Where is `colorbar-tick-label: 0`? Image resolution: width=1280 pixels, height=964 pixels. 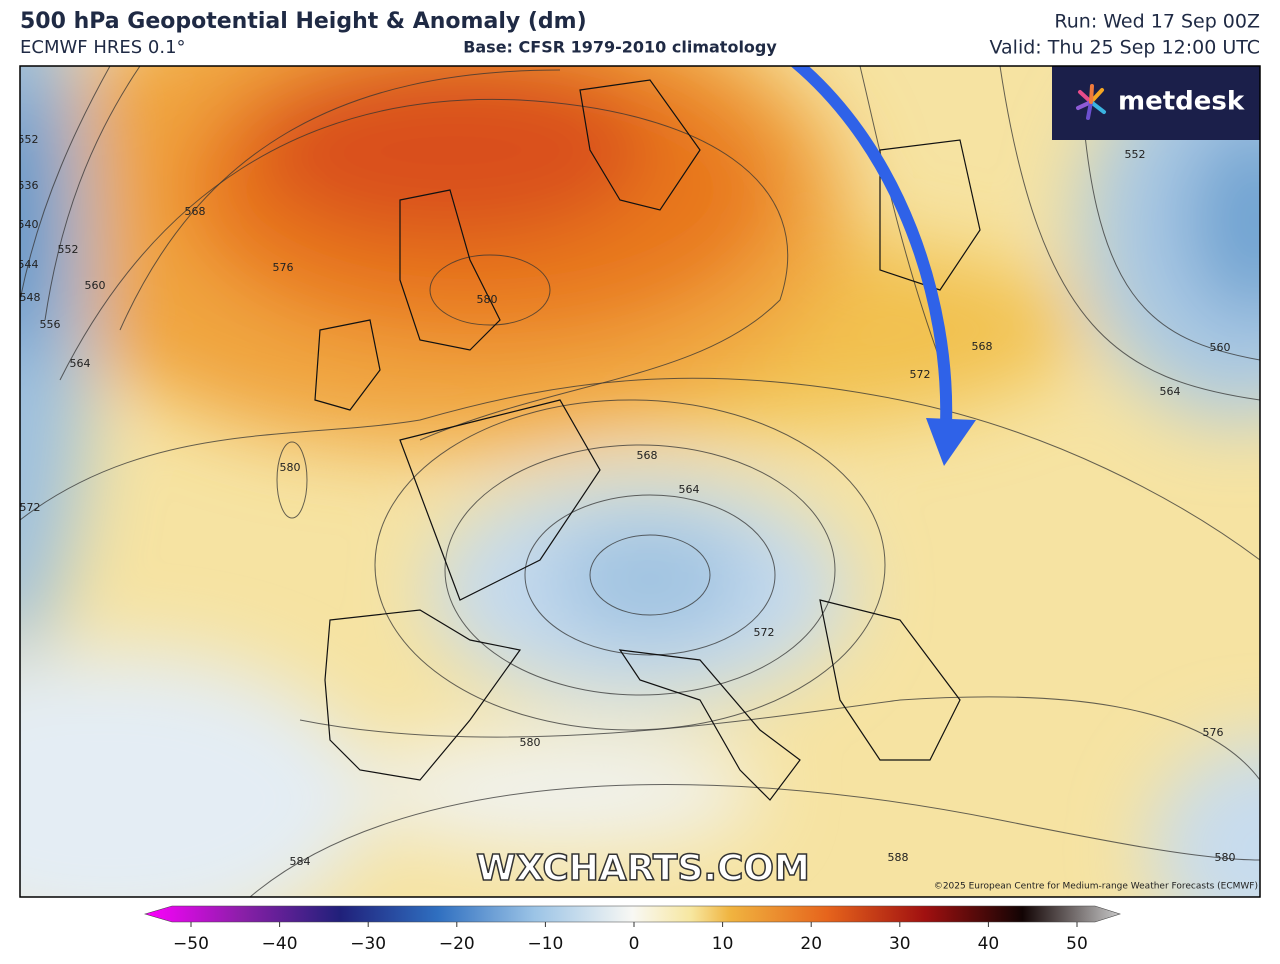
colorbar-tick-label: 0 is located at coordinates (634, 944).